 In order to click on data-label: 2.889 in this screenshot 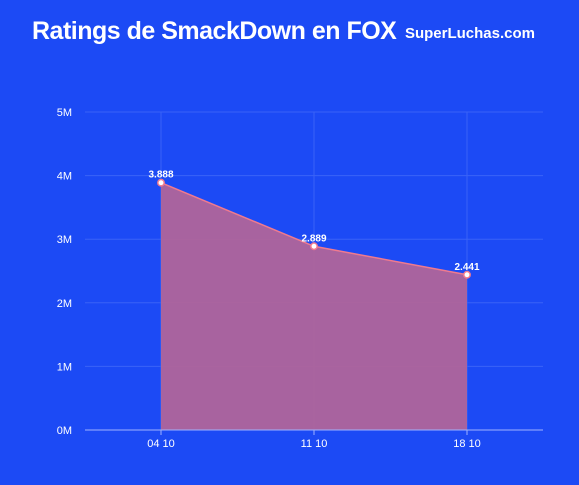, I will do `click(313, 238)`.